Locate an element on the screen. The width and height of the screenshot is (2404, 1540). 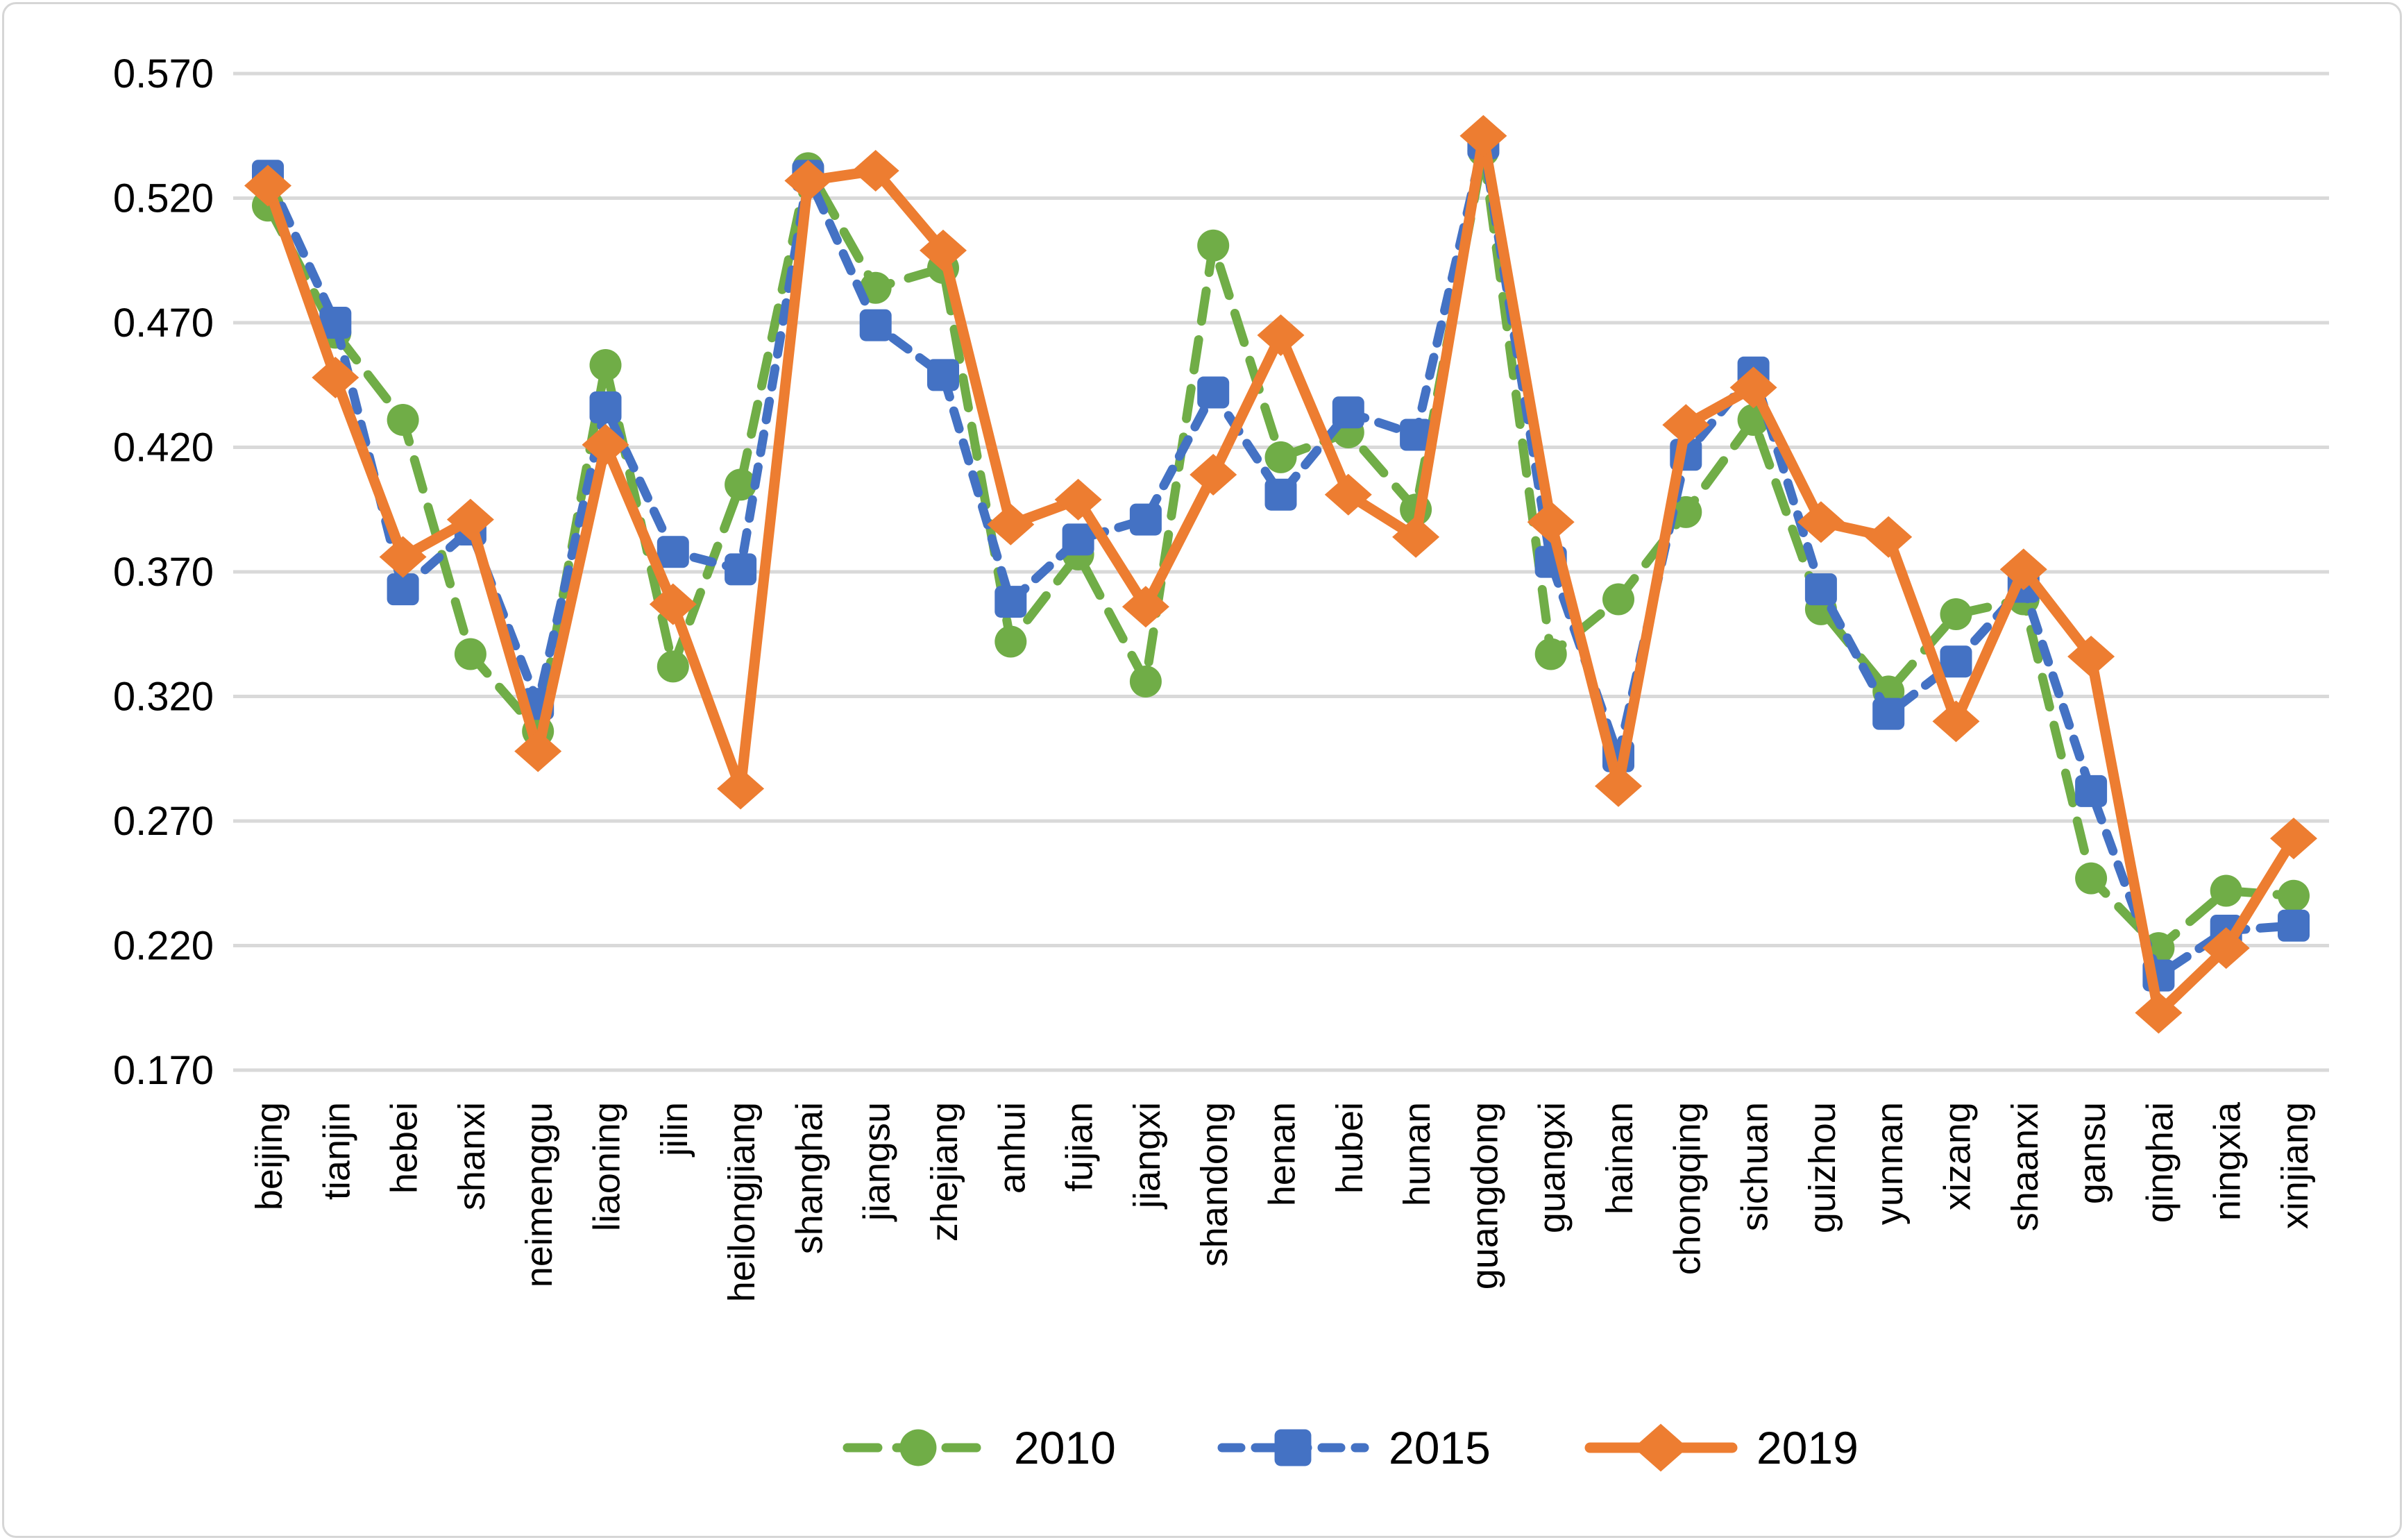
x-axis-category-label: hainan is located at coordinates (1620, 1158).